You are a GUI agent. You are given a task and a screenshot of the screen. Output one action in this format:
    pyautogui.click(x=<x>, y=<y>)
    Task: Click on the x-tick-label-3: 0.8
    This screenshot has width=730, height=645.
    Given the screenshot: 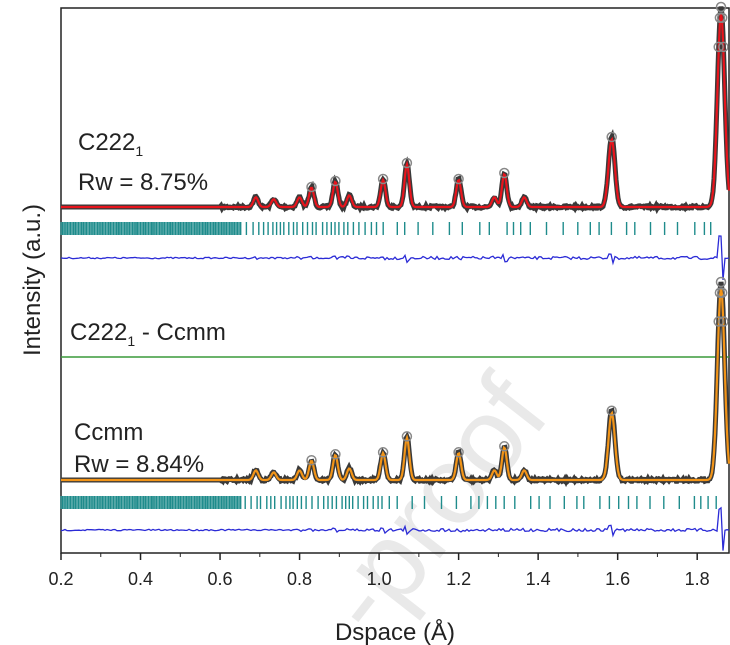 What is the action you would take?
    pyautogui.click(x=299, y=579)
    